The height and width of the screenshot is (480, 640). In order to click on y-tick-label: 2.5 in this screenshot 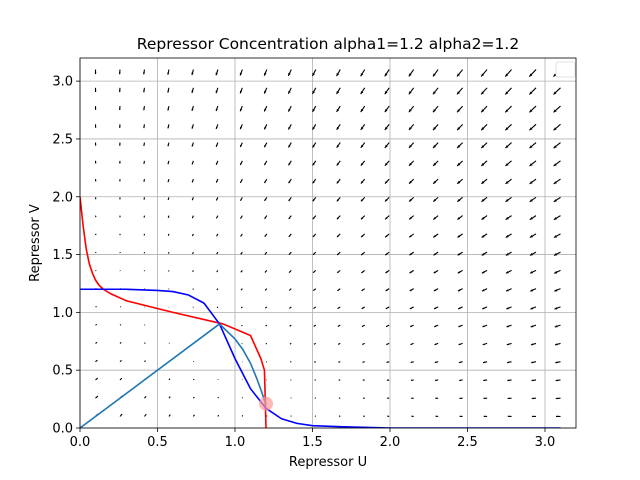, I will do `click(62, 139)`.